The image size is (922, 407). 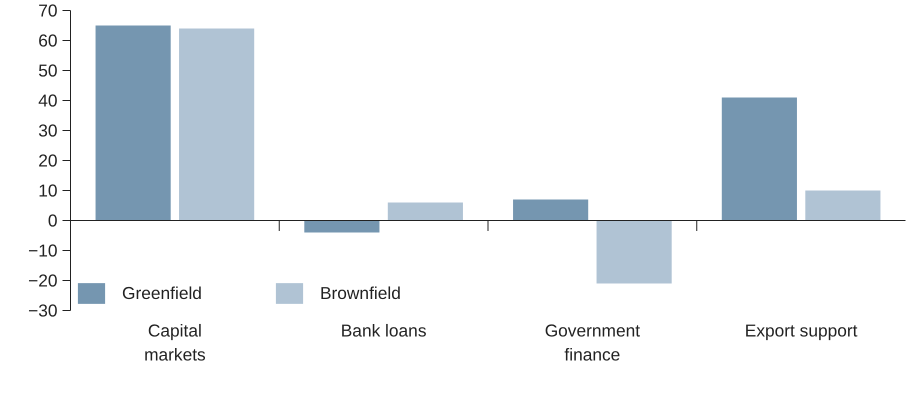 What do you see at coordinates (48, 40) in the screenshot?
I see `y-tick-label: 60` at bounding box center [48, 40].